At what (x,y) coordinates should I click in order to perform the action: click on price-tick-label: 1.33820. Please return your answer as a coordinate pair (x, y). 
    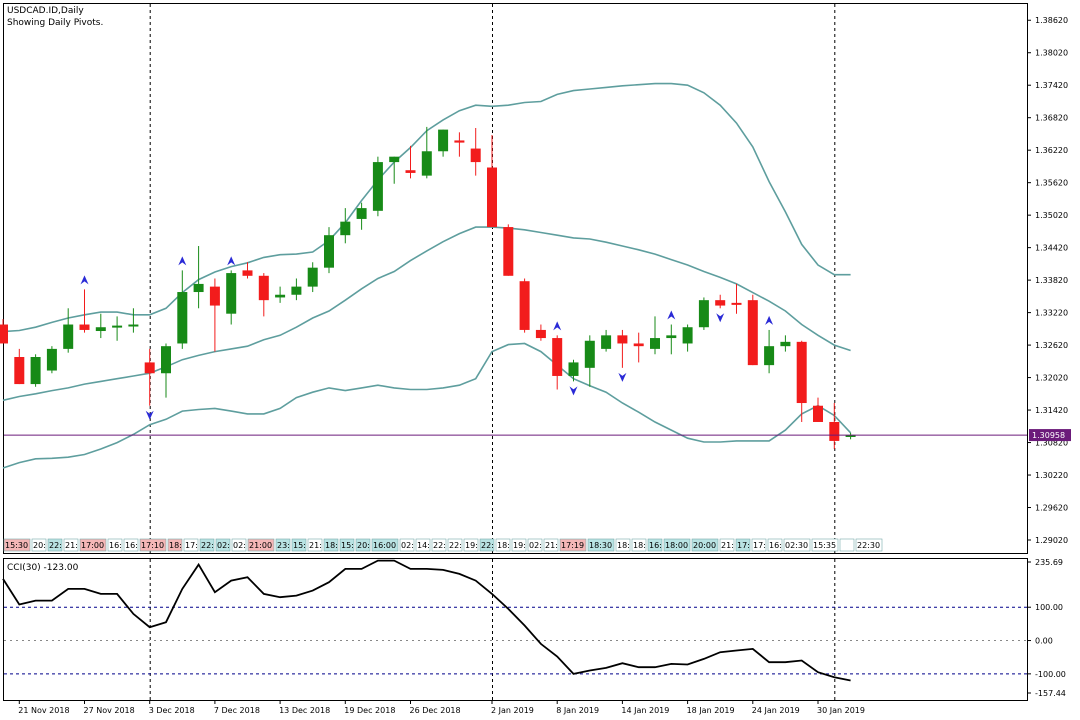
    Looking at the image, I should click on (1051, 280).